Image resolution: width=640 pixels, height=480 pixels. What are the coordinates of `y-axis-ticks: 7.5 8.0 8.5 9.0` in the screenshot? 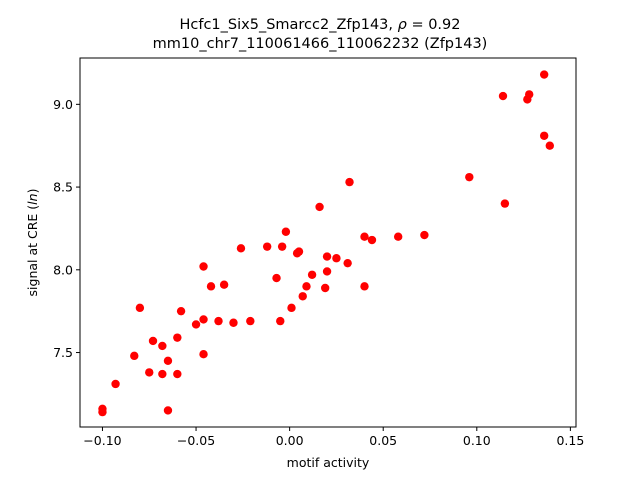 It's located at (66, 228).